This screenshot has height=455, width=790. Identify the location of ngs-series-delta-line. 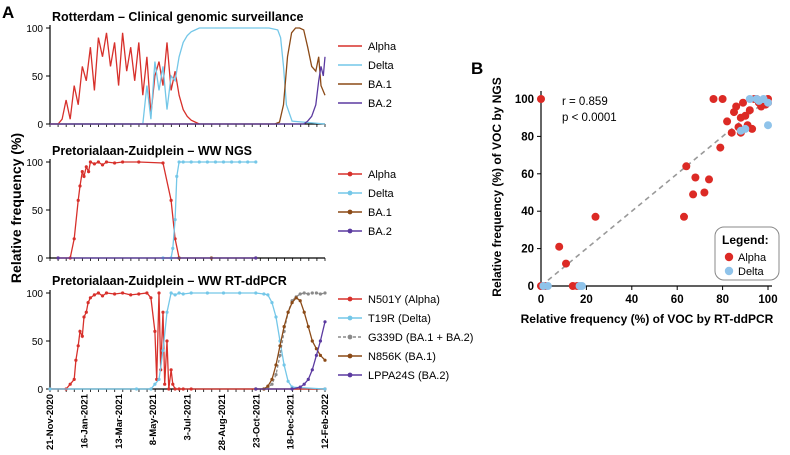
(209, 210).